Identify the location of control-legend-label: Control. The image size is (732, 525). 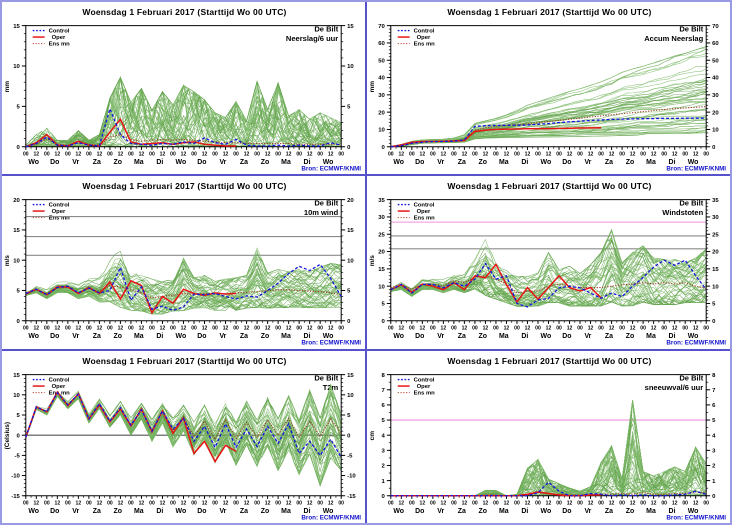
(424, 380).